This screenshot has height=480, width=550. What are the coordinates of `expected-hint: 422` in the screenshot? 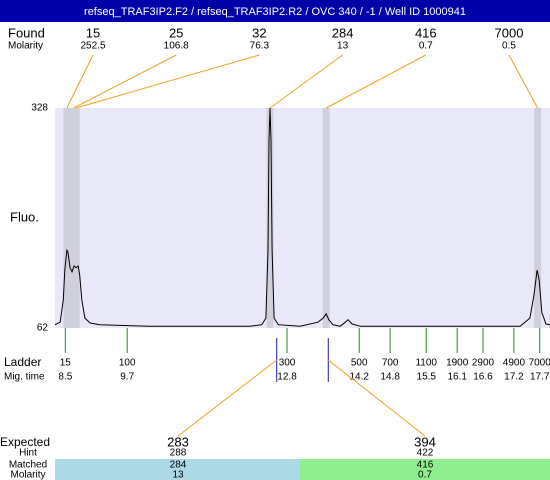 It's located at (425, 453).